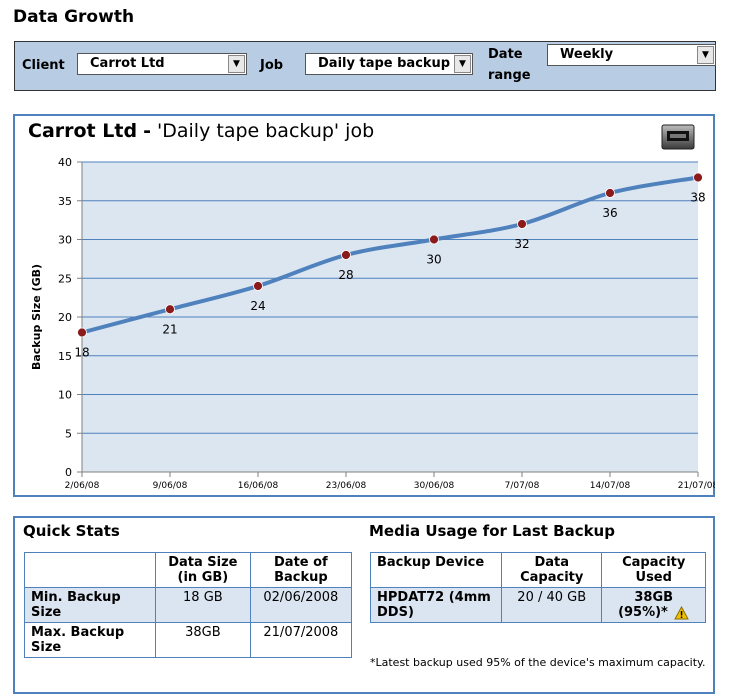 This screenshot has height=700, width=733. I want to click on client-label: Client, so click(43, 65).